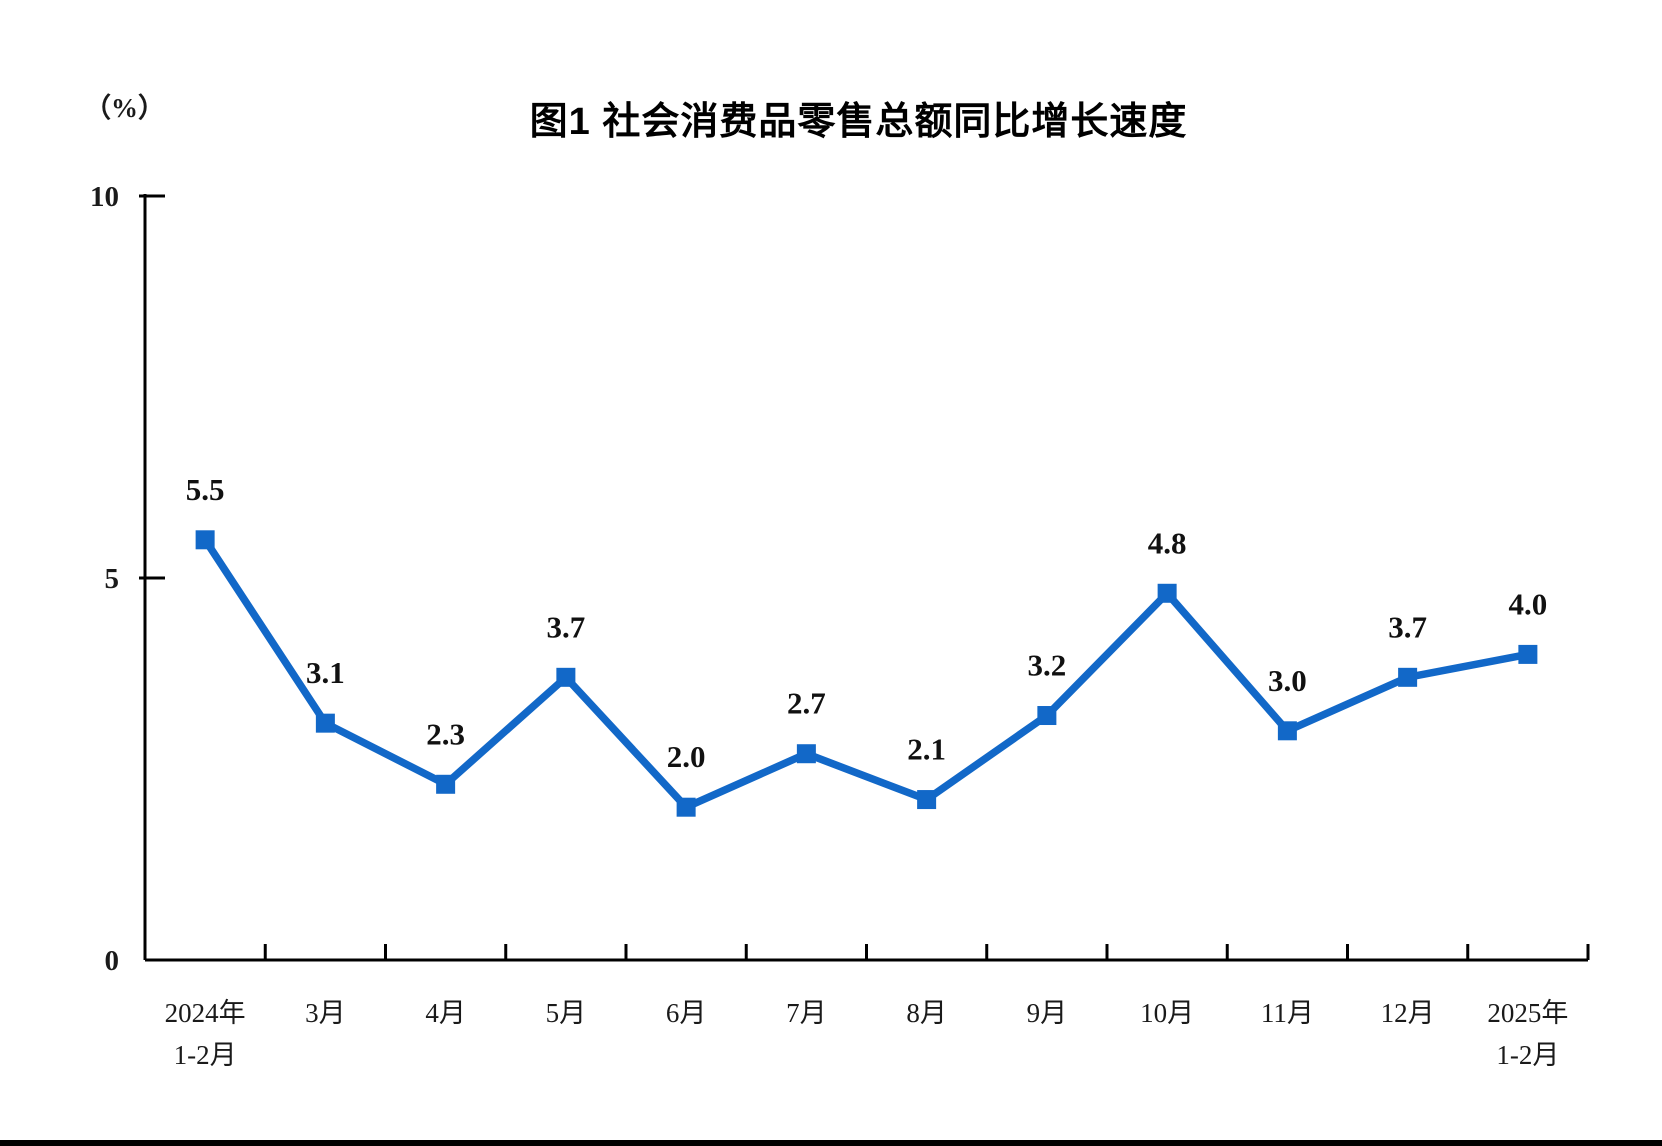 This screenshot has width=1662, height=1146. I want to click on data-point-value-label: 3.2, so click(1047, 665).